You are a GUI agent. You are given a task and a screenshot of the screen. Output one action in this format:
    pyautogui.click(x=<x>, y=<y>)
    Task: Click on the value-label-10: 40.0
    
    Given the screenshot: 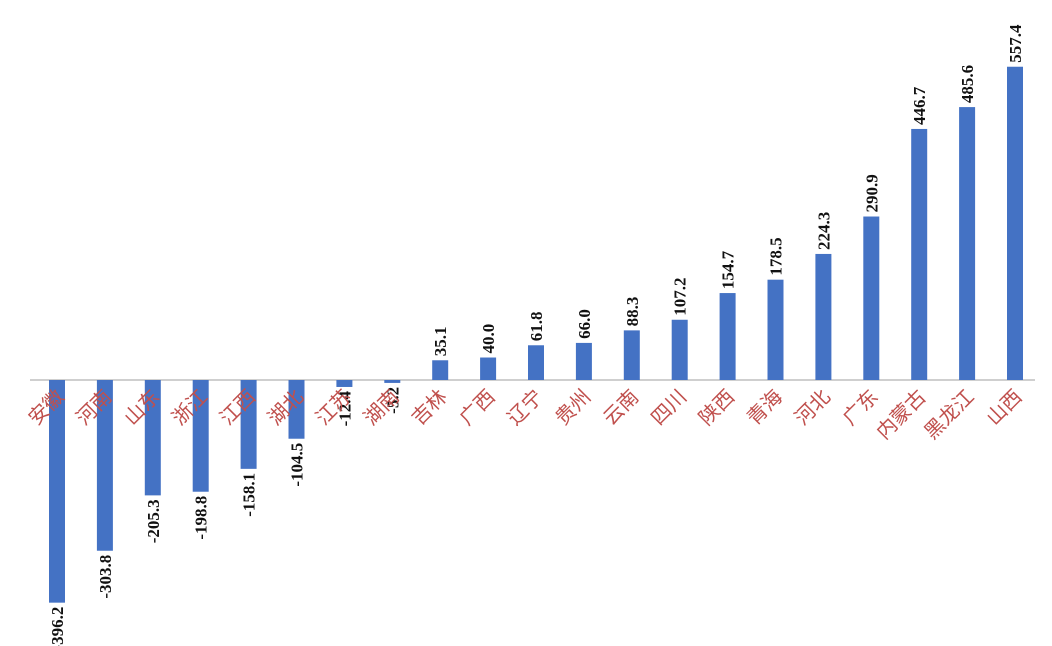 What is the action you would take?
    pyautogui.click(x=488, y=339)
    